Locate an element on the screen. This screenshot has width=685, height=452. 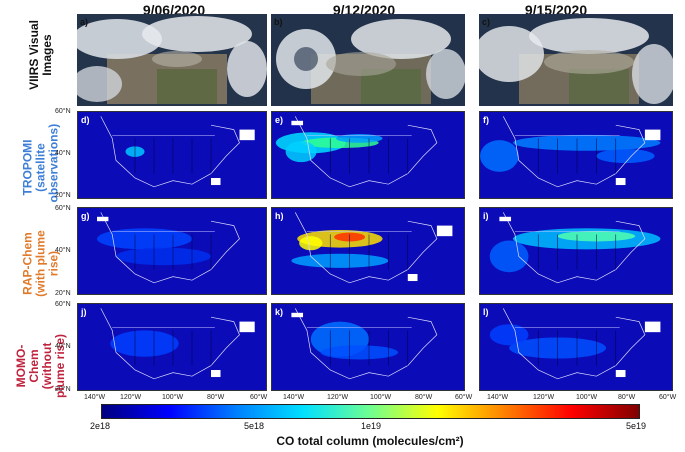
co-map-panel: f) is located at coordinates (576, 155).